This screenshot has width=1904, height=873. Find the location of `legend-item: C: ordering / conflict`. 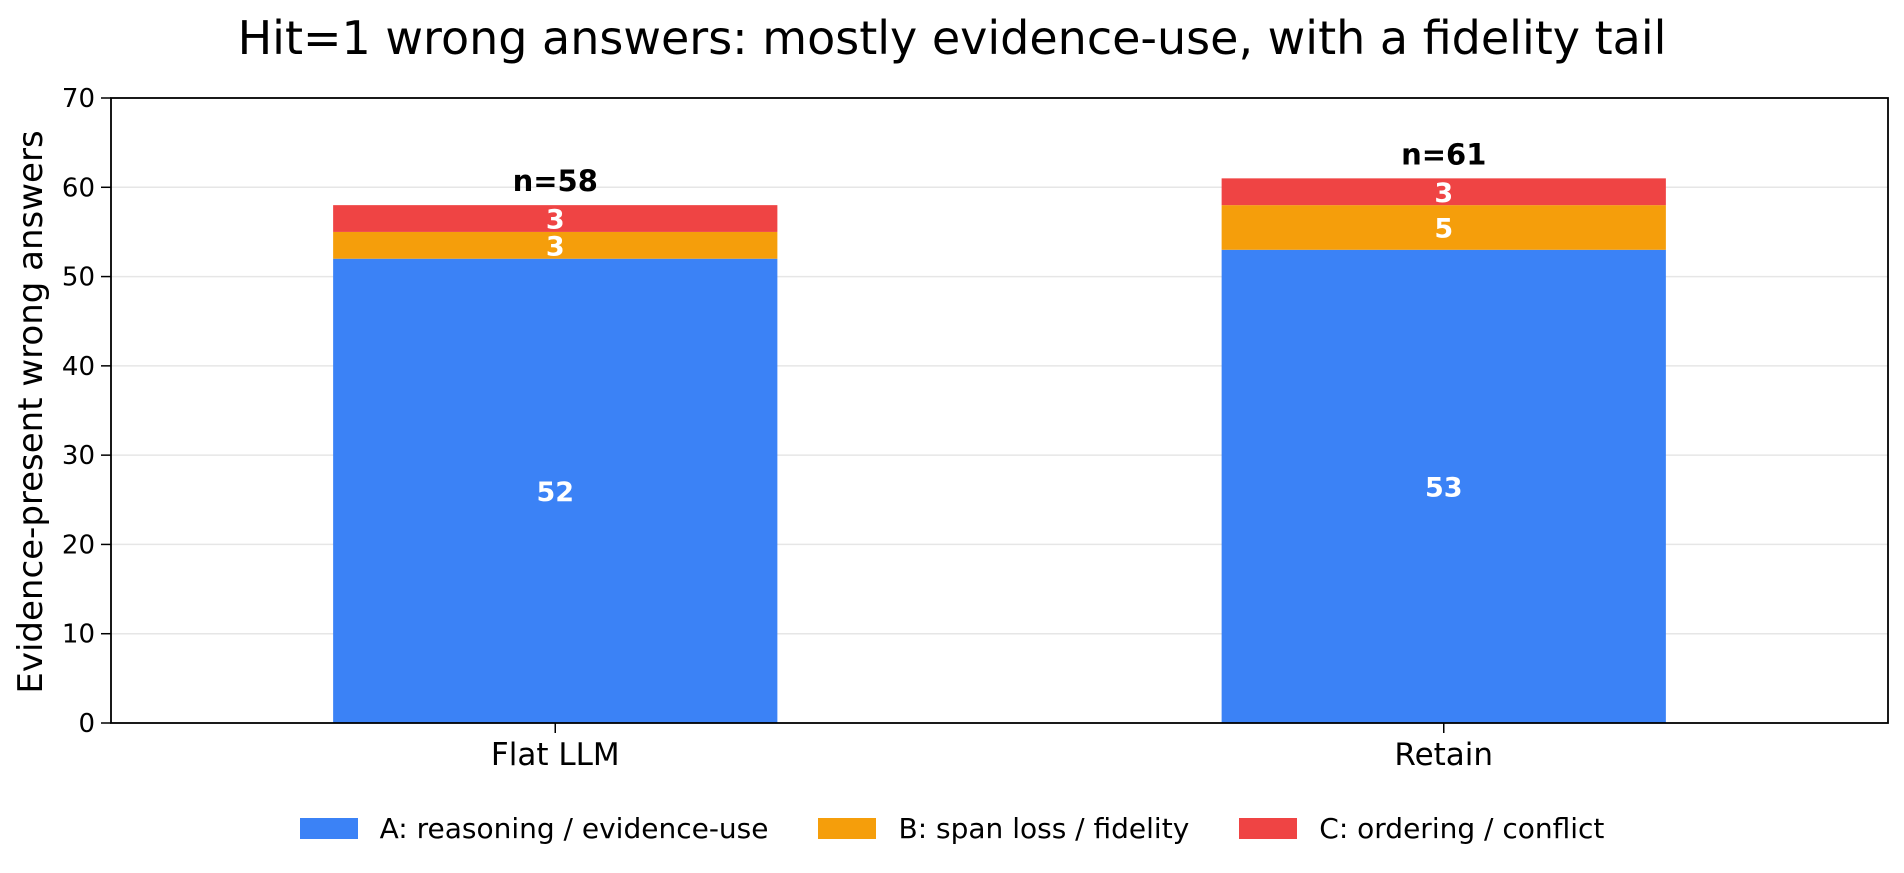

legend-item: C: ordering / conflict is located at coordinates (1421, 828).